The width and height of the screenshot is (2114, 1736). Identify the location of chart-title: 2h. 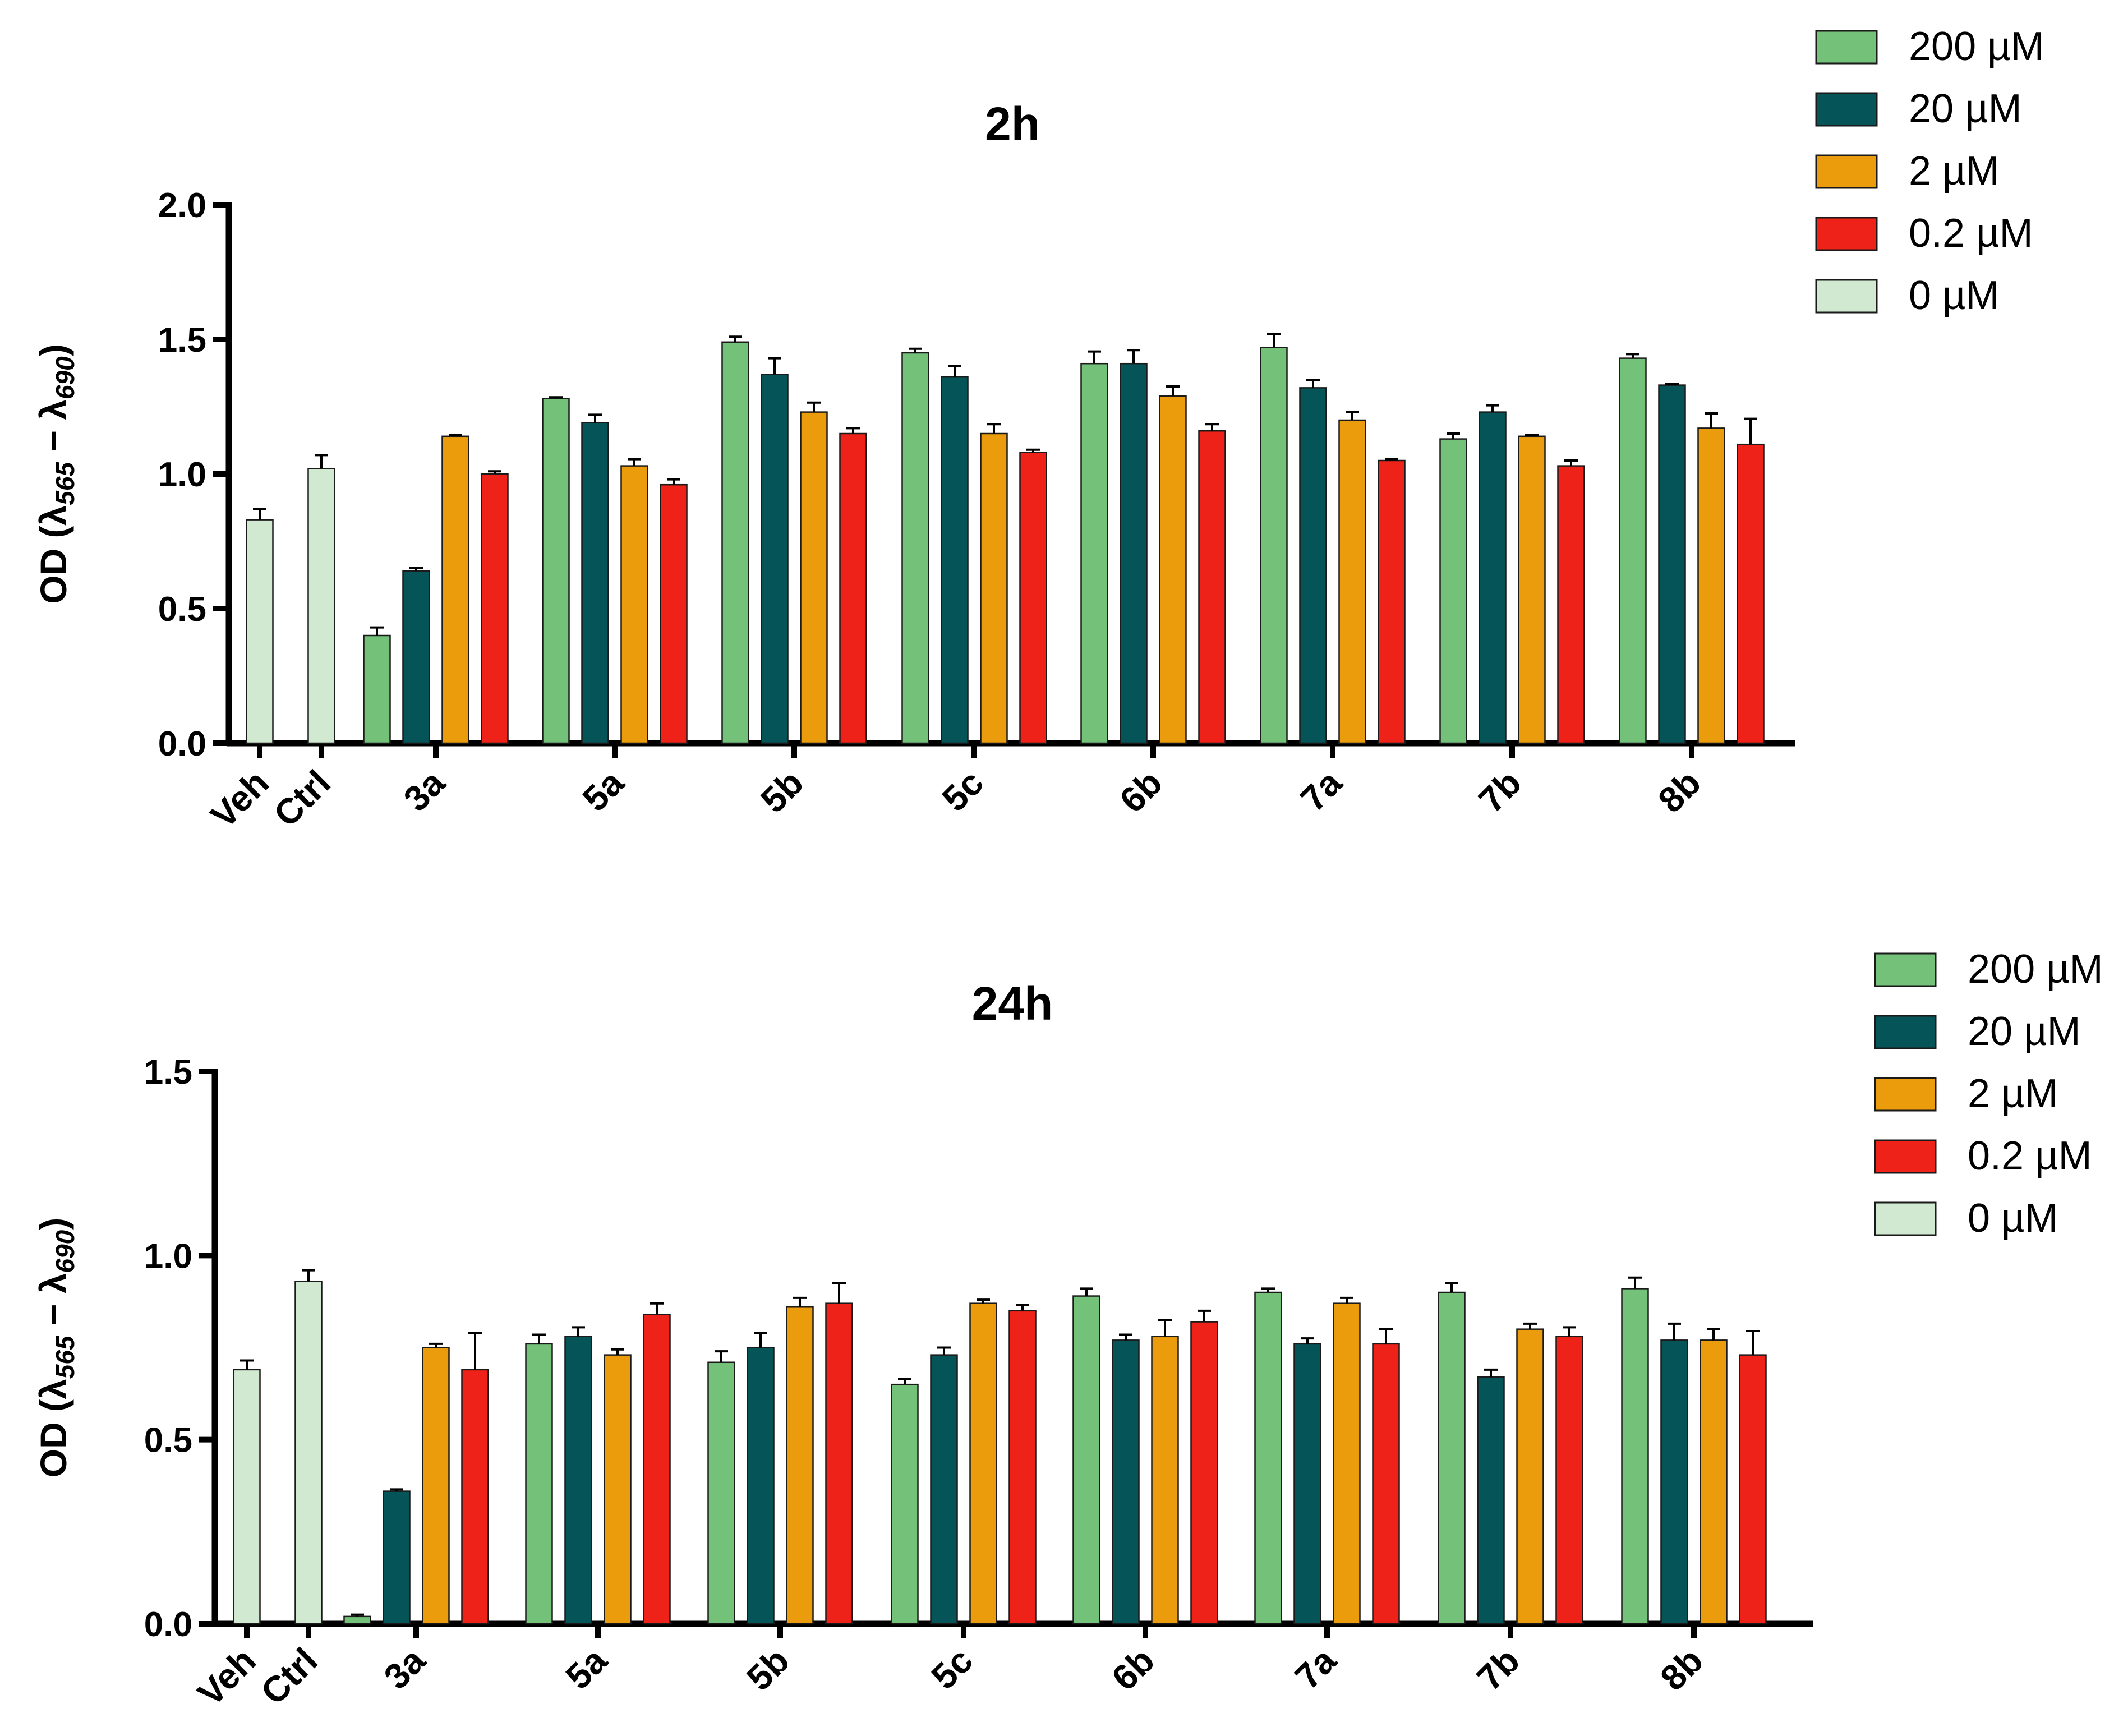
(1012, 124).